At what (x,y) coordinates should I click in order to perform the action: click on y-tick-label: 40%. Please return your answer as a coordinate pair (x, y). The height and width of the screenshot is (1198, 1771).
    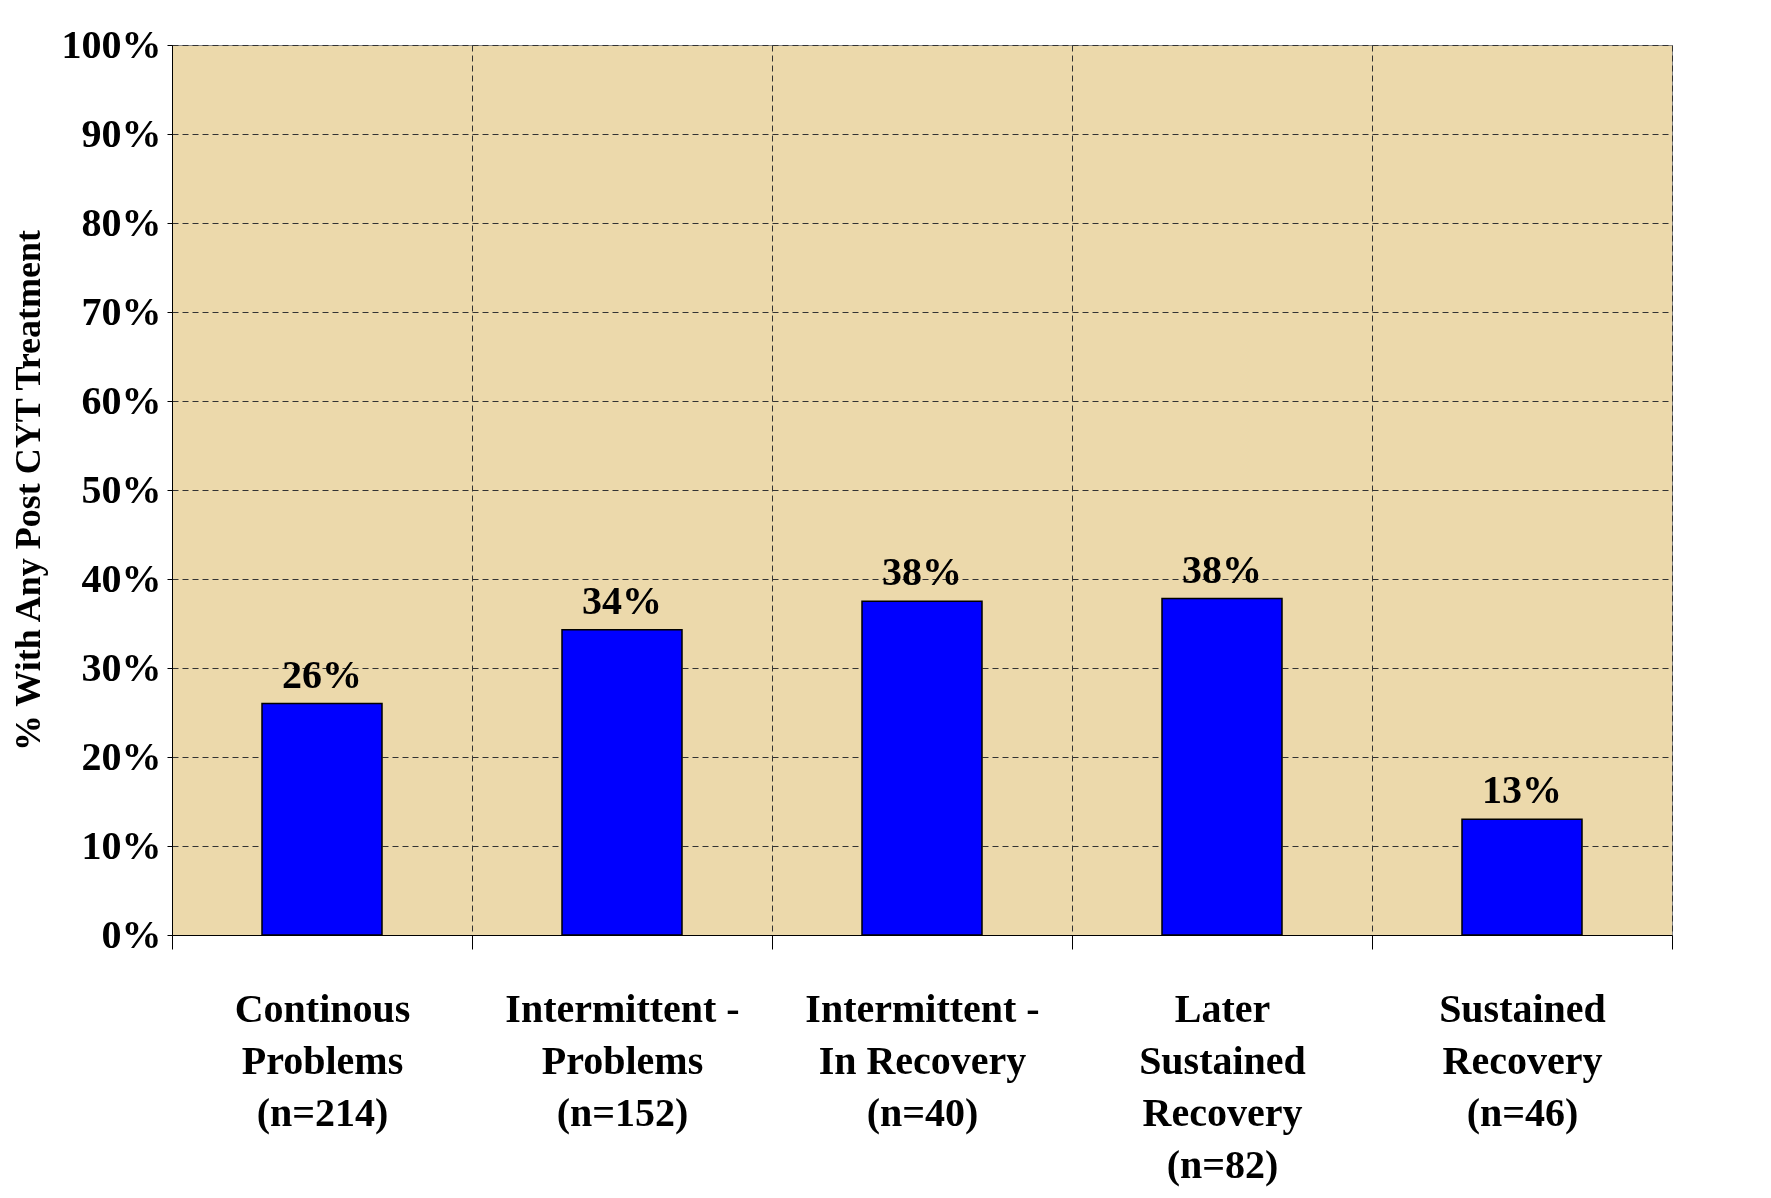
    Looking at the image, I should click on (121, 578).